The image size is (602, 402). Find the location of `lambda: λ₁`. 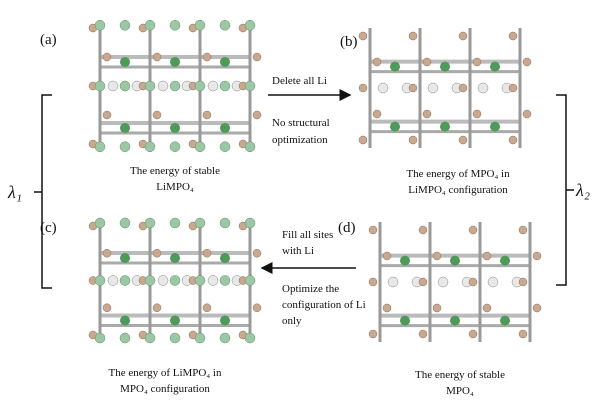

lambda: λ₁ is located at coordinates (14, 192).